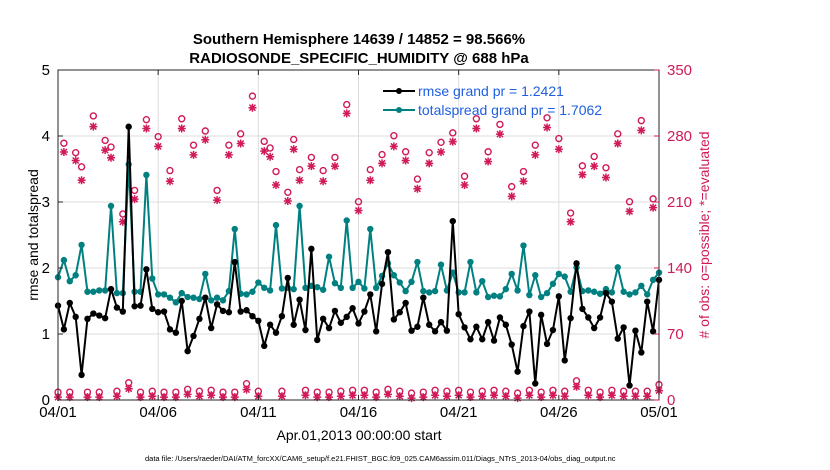  What do you see at coordinates (679, 70) in the screenshot?
I see `y2-tick-label: 350` at bounding box center [679, 70].